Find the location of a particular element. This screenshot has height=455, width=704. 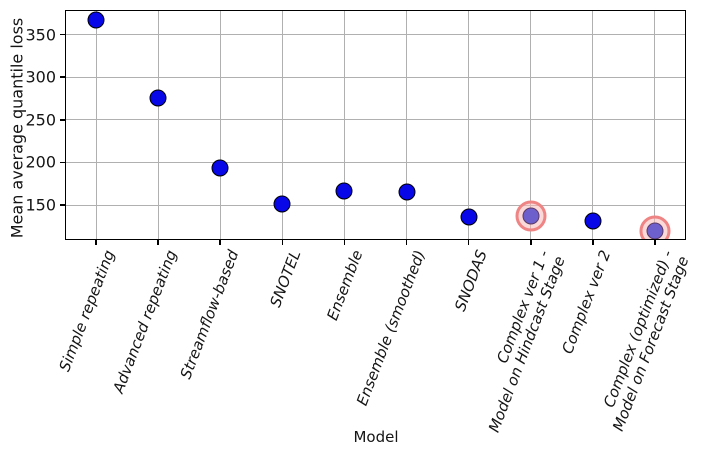

x-tick-label: SNODAS is located at coordinates (470, 280).